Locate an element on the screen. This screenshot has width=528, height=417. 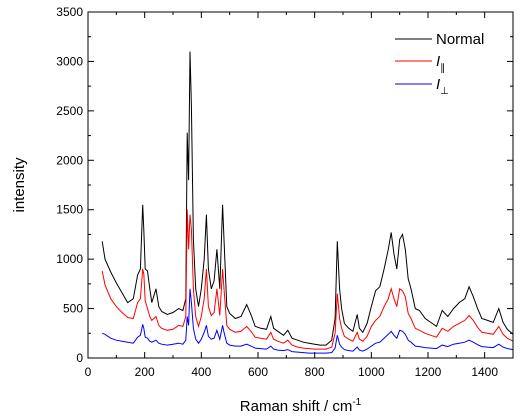
y-tick-label: 3500 is located at coordinates (69, 12).